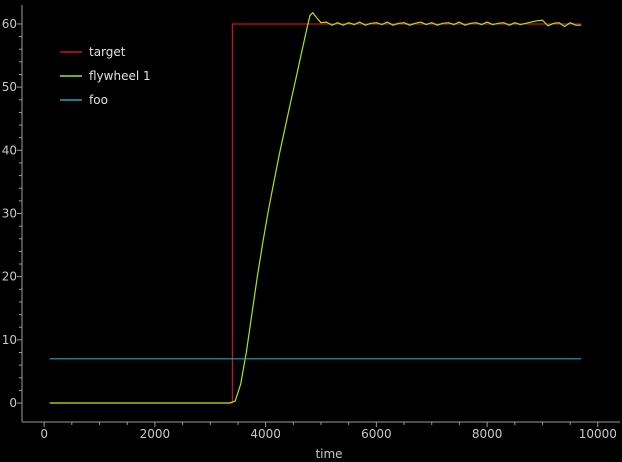  What do you see at coordinates (120, 76) in the screenshot?
I see `legend-label: flywheel 1` at bounding box center [120, 76].